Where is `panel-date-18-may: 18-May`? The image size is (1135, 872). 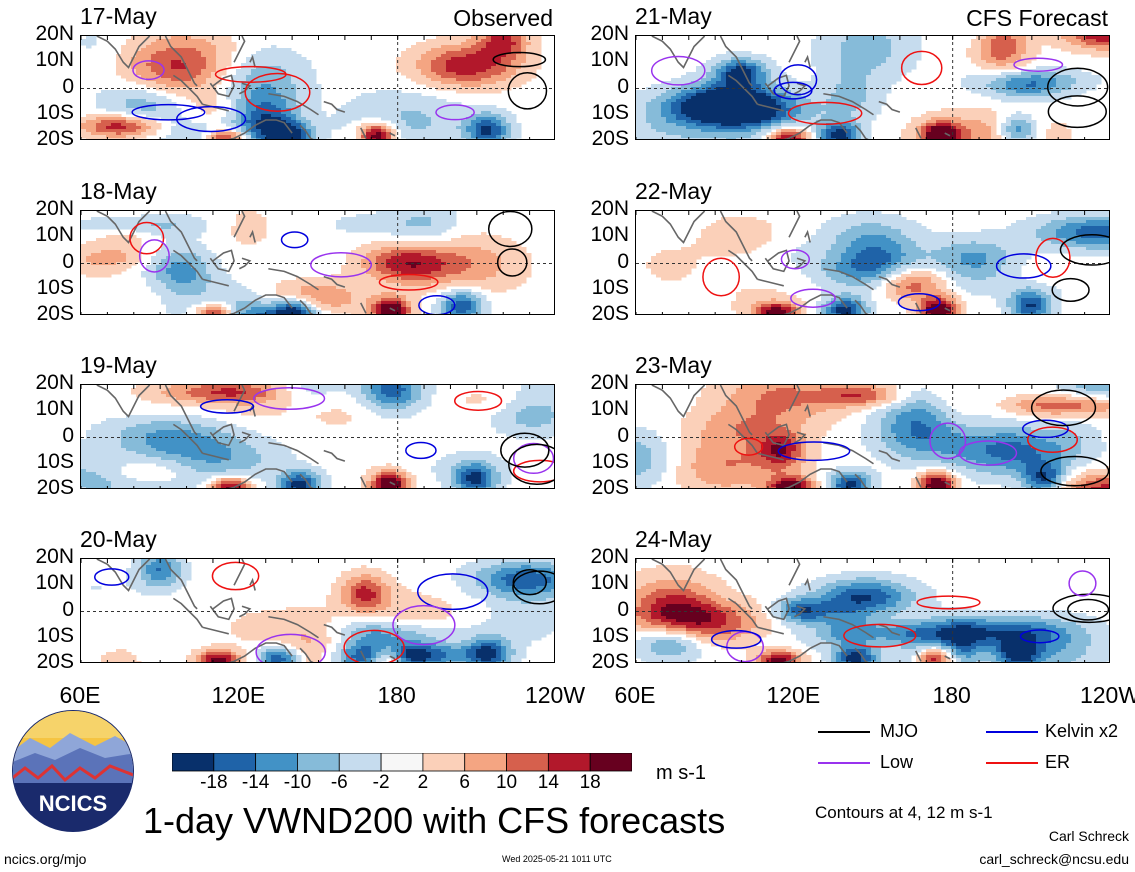 panel-date-18-may: 18-May is located at coordinates (118, 191).